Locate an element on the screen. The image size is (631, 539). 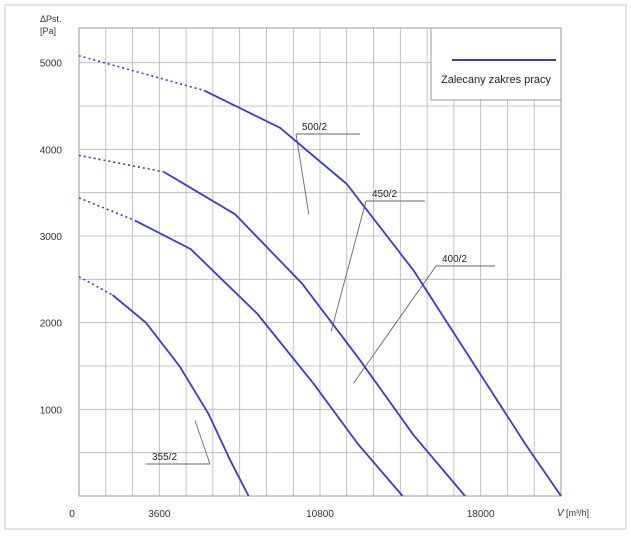
y-tick-label: 5000 is located at coordinates (51, 64).